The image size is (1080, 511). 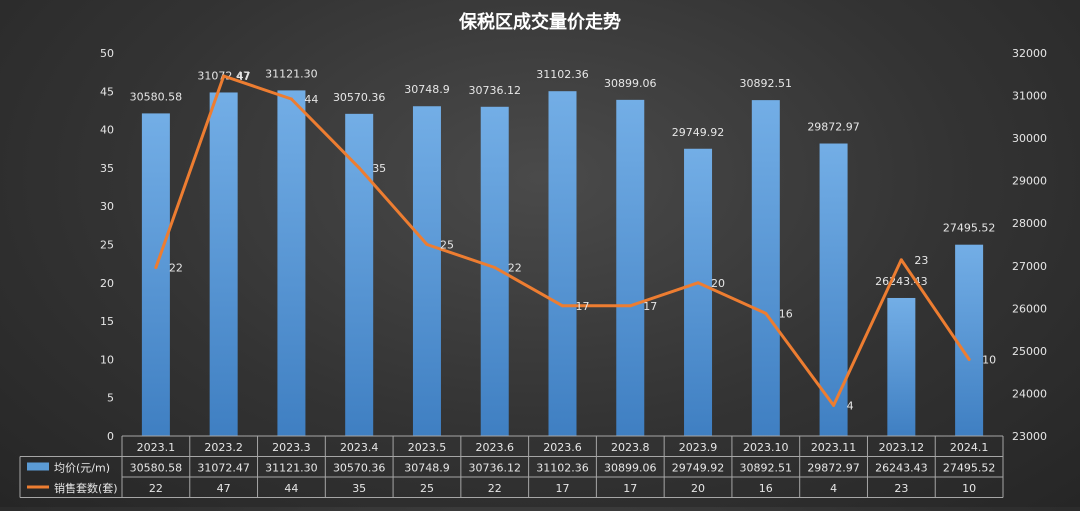 What do you see at coordinates (969, 468) in the screenshot?
I see `table-cell: 27495.52` at bounding box center [969, 468].